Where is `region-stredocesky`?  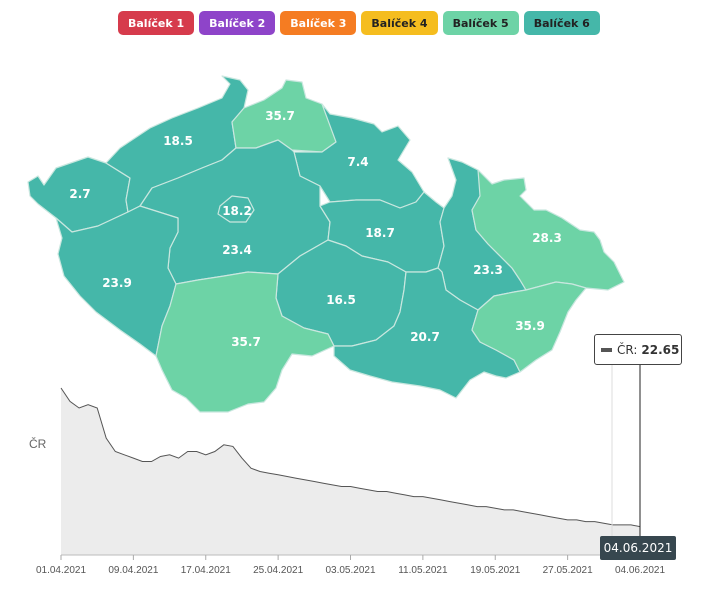
region-stredocesky is located at coordinates (236, 209).